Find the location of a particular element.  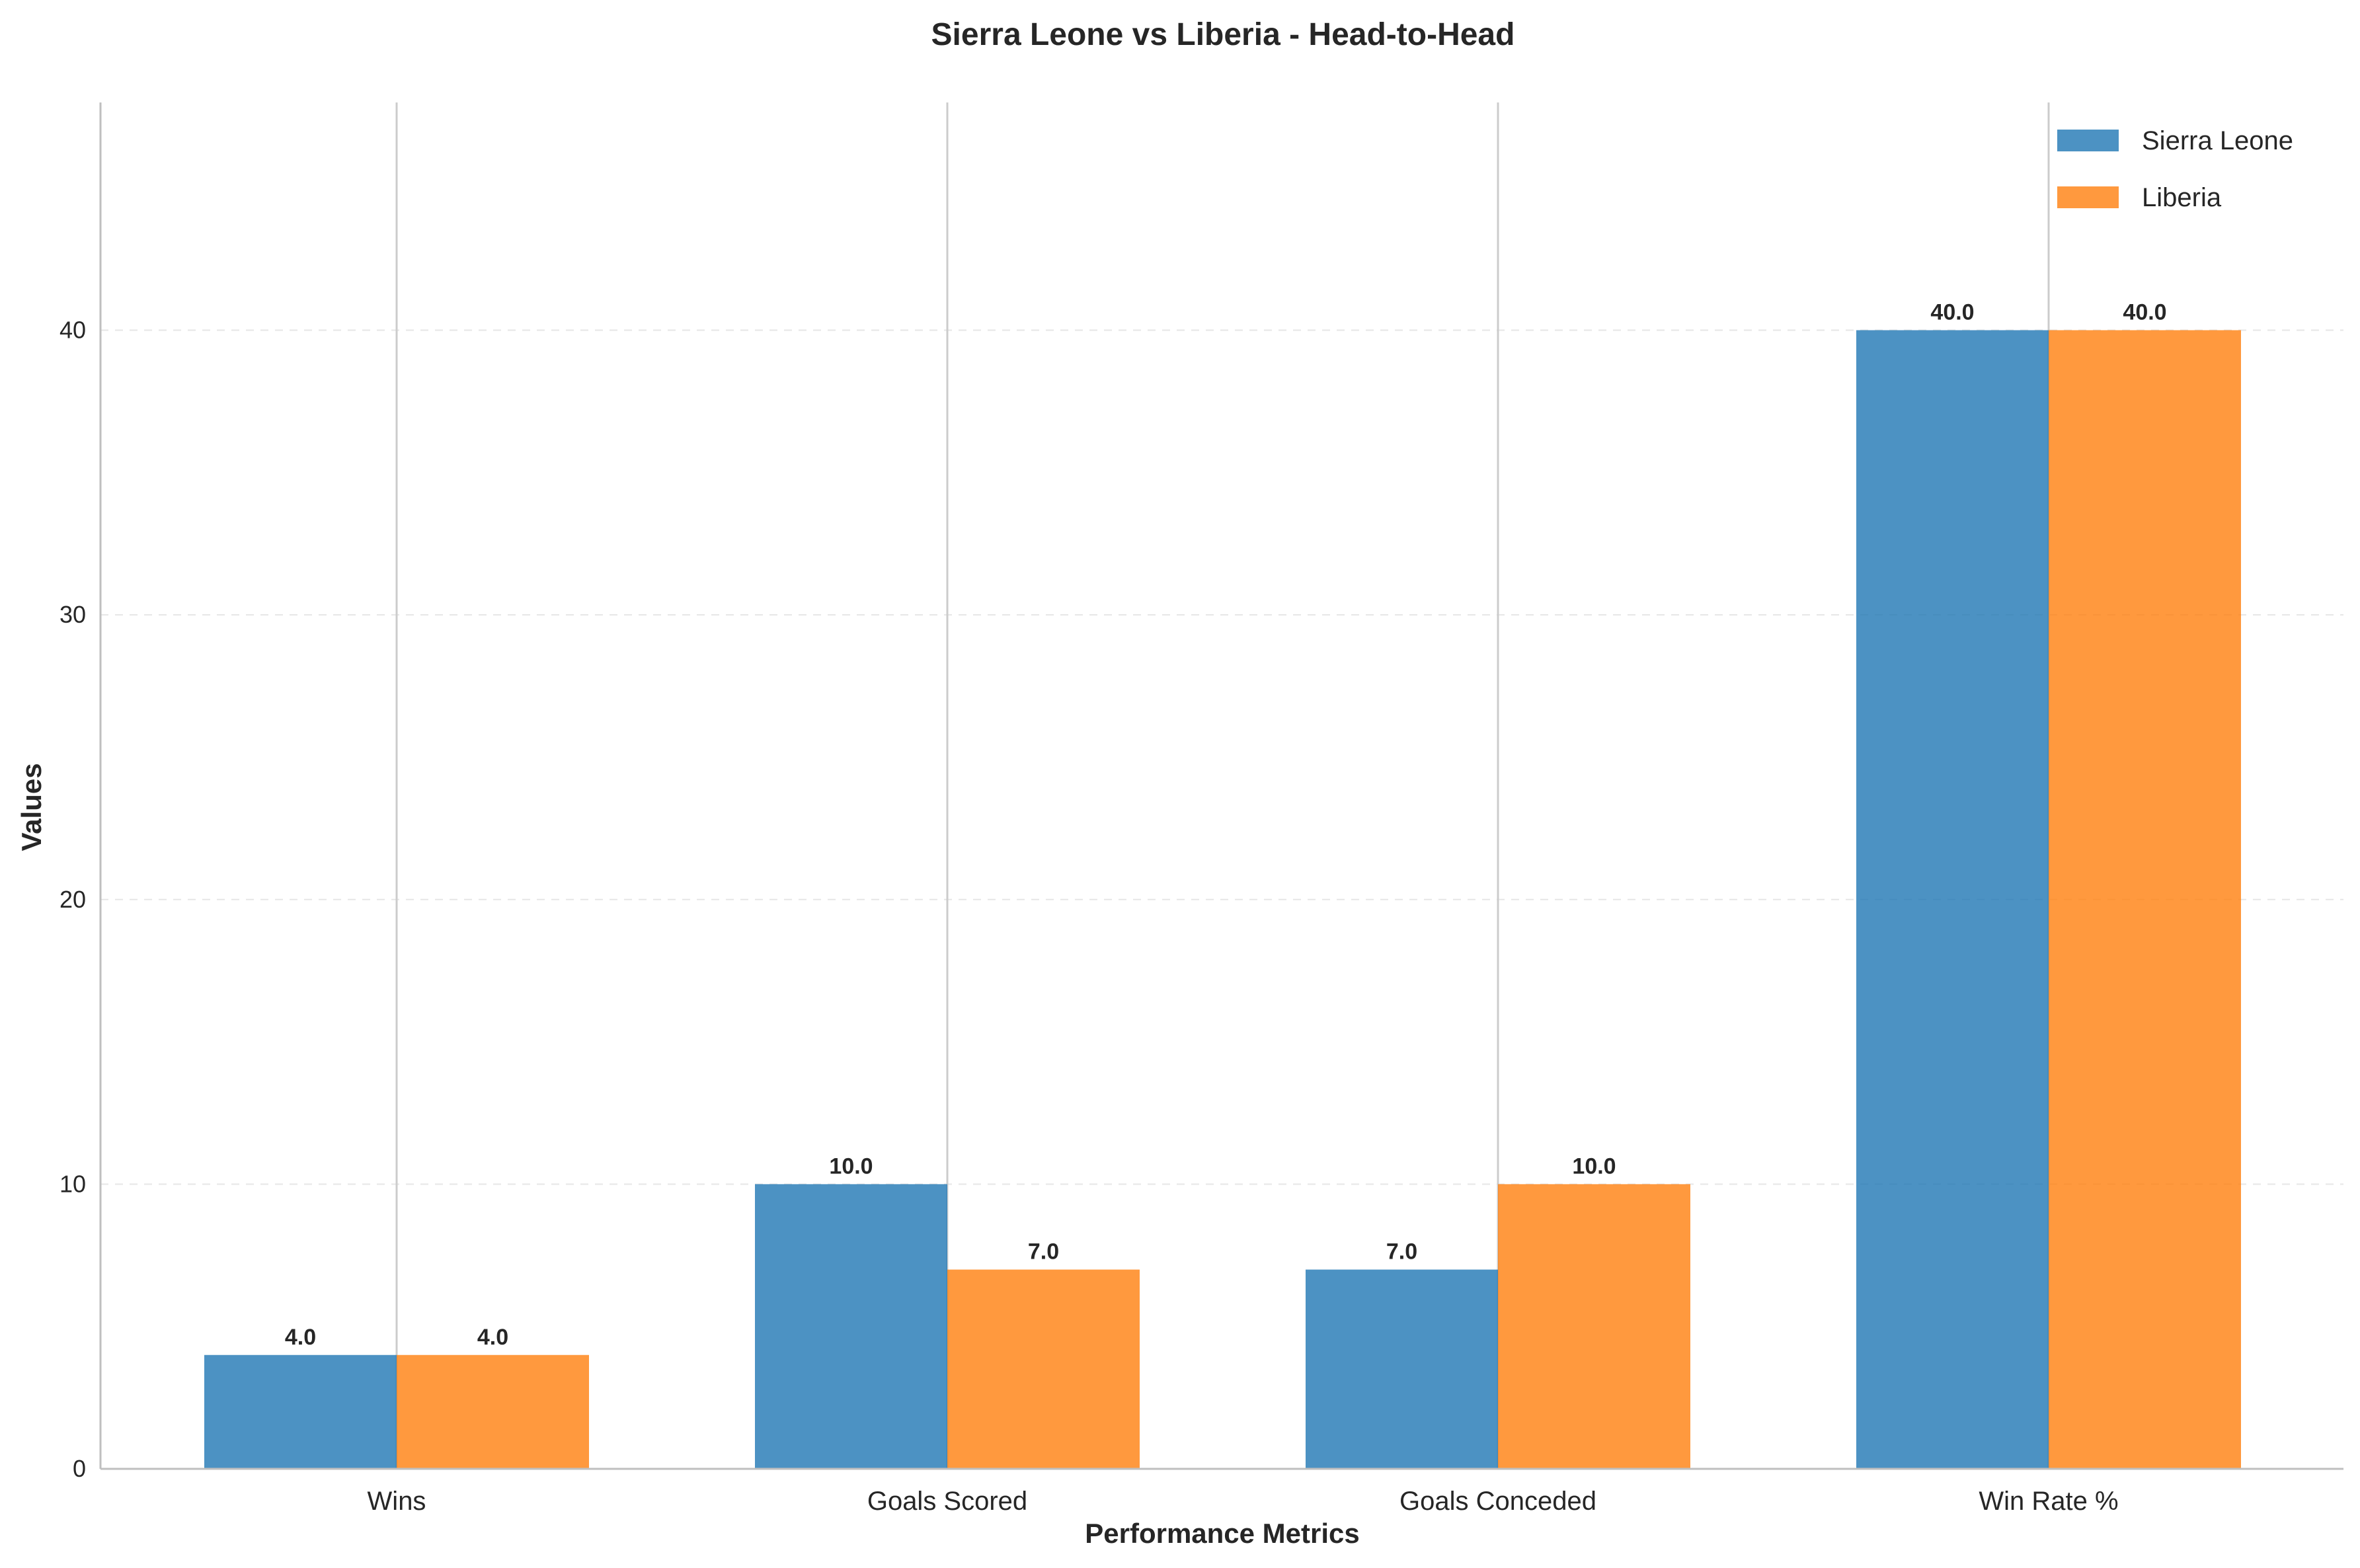

y-tick-labels: 0 10 20 30 40 is located at coordinates (72, 900).